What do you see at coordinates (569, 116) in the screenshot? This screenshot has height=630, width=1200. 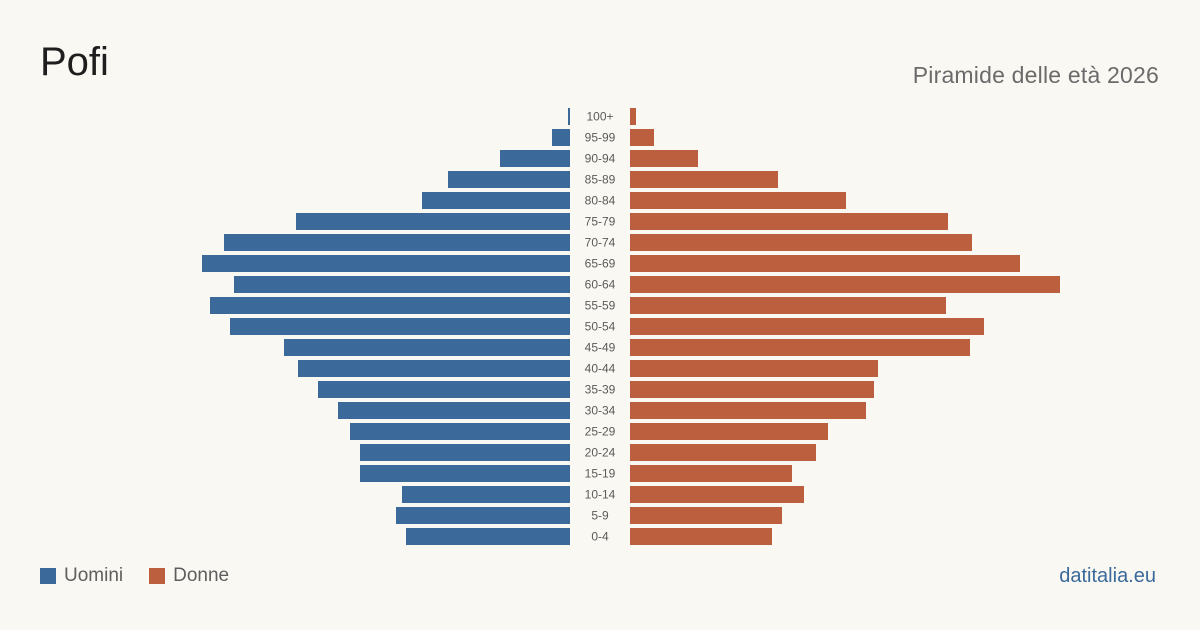 I see `bar-men-100plus` at bounding box center [569, 116].